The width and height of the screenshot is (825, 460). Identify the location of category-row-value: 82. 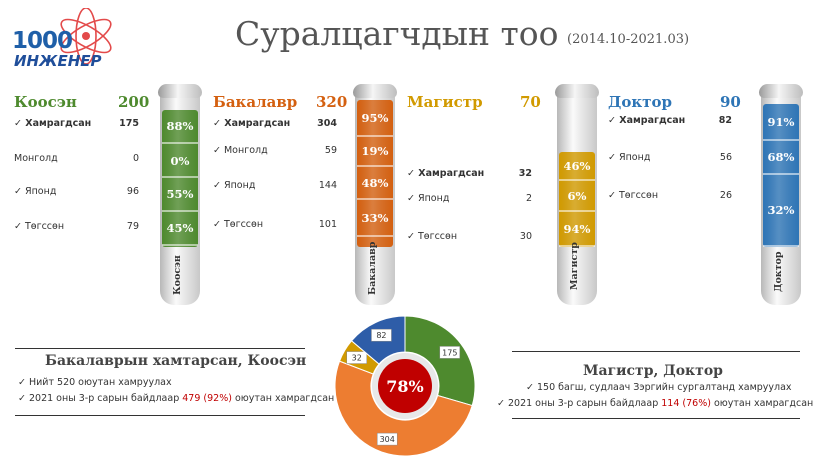
(725, 120).